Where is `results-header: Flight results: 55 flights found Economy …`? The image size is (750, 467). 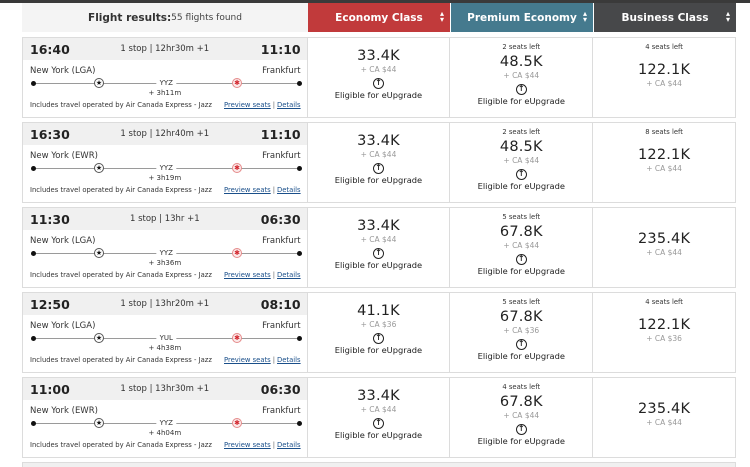
results-header: Flight results: 55 flights found Economy … is located at coordinates (379, 17).